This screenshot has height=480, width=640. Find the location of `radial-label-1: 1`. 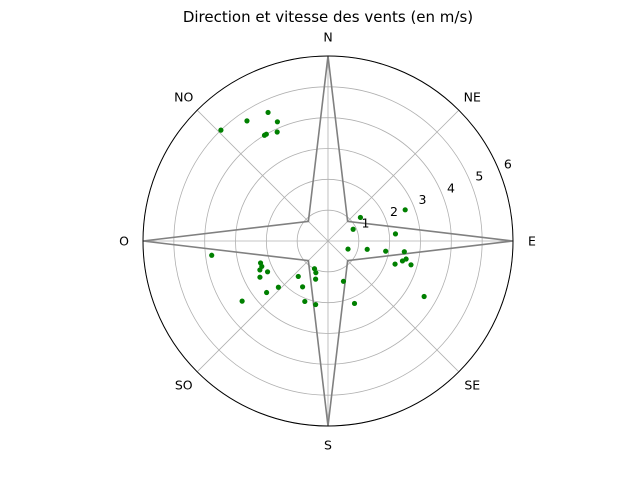

radial-label-1: 1 is located at coordinates (365, 223).